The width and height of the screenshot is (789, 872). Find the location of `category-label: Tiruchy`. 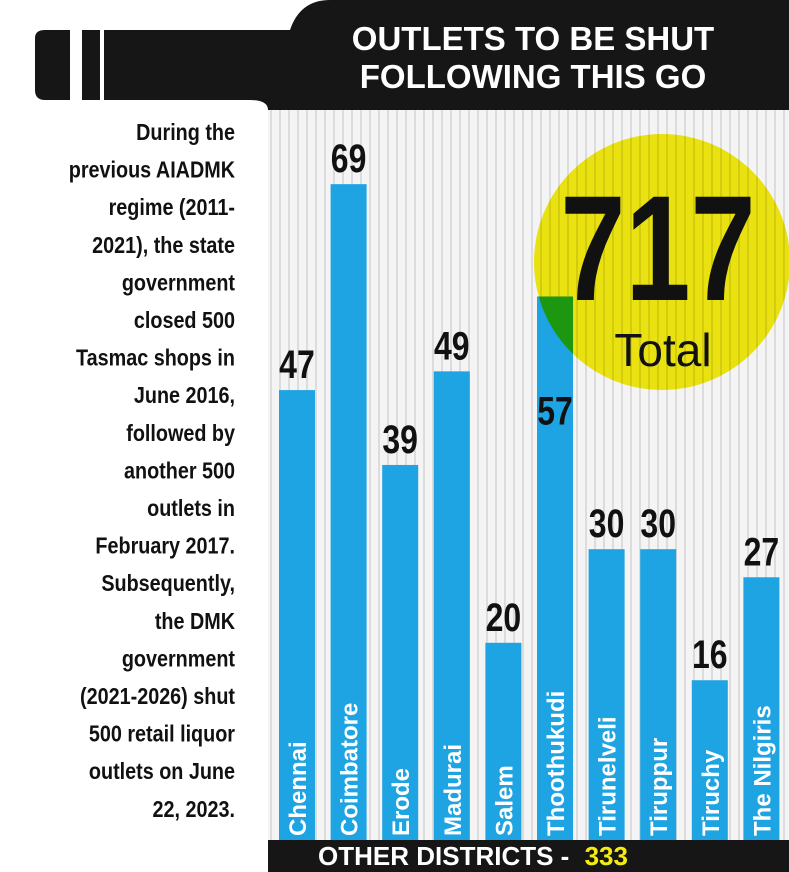

category-label: Tiruchy is located at coordinates (711, 792).